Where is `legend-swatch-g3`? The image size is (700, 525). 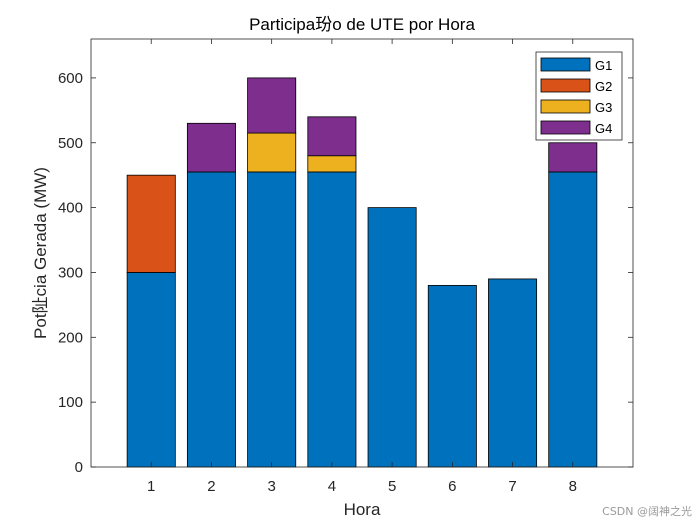 legend-swatch-g3 is located at coordinates (565, 106).